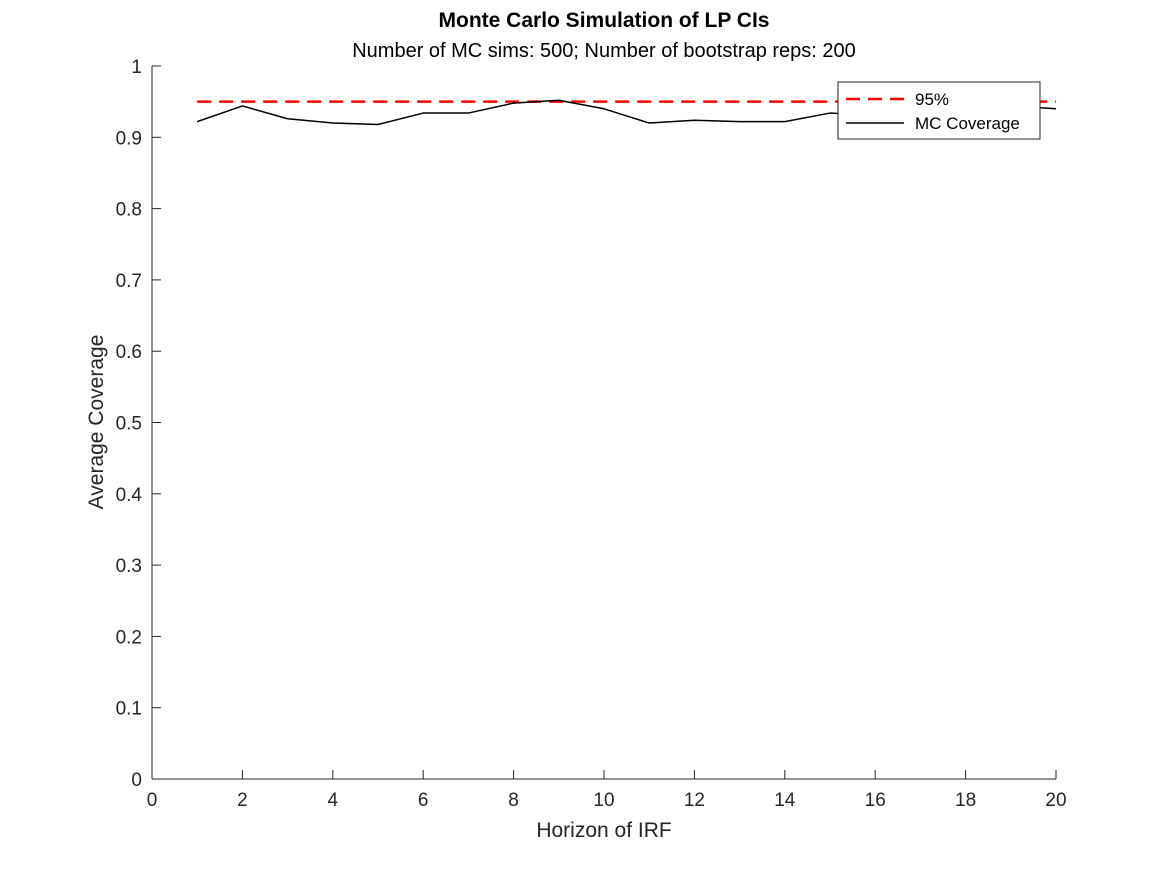 Image resolution: width=1167 pixels, height=880 pixels. What do you see at coordinates (965, 800) in the screenshot?
I see `x-tick-label: 18` at bounding box center [965, 800].